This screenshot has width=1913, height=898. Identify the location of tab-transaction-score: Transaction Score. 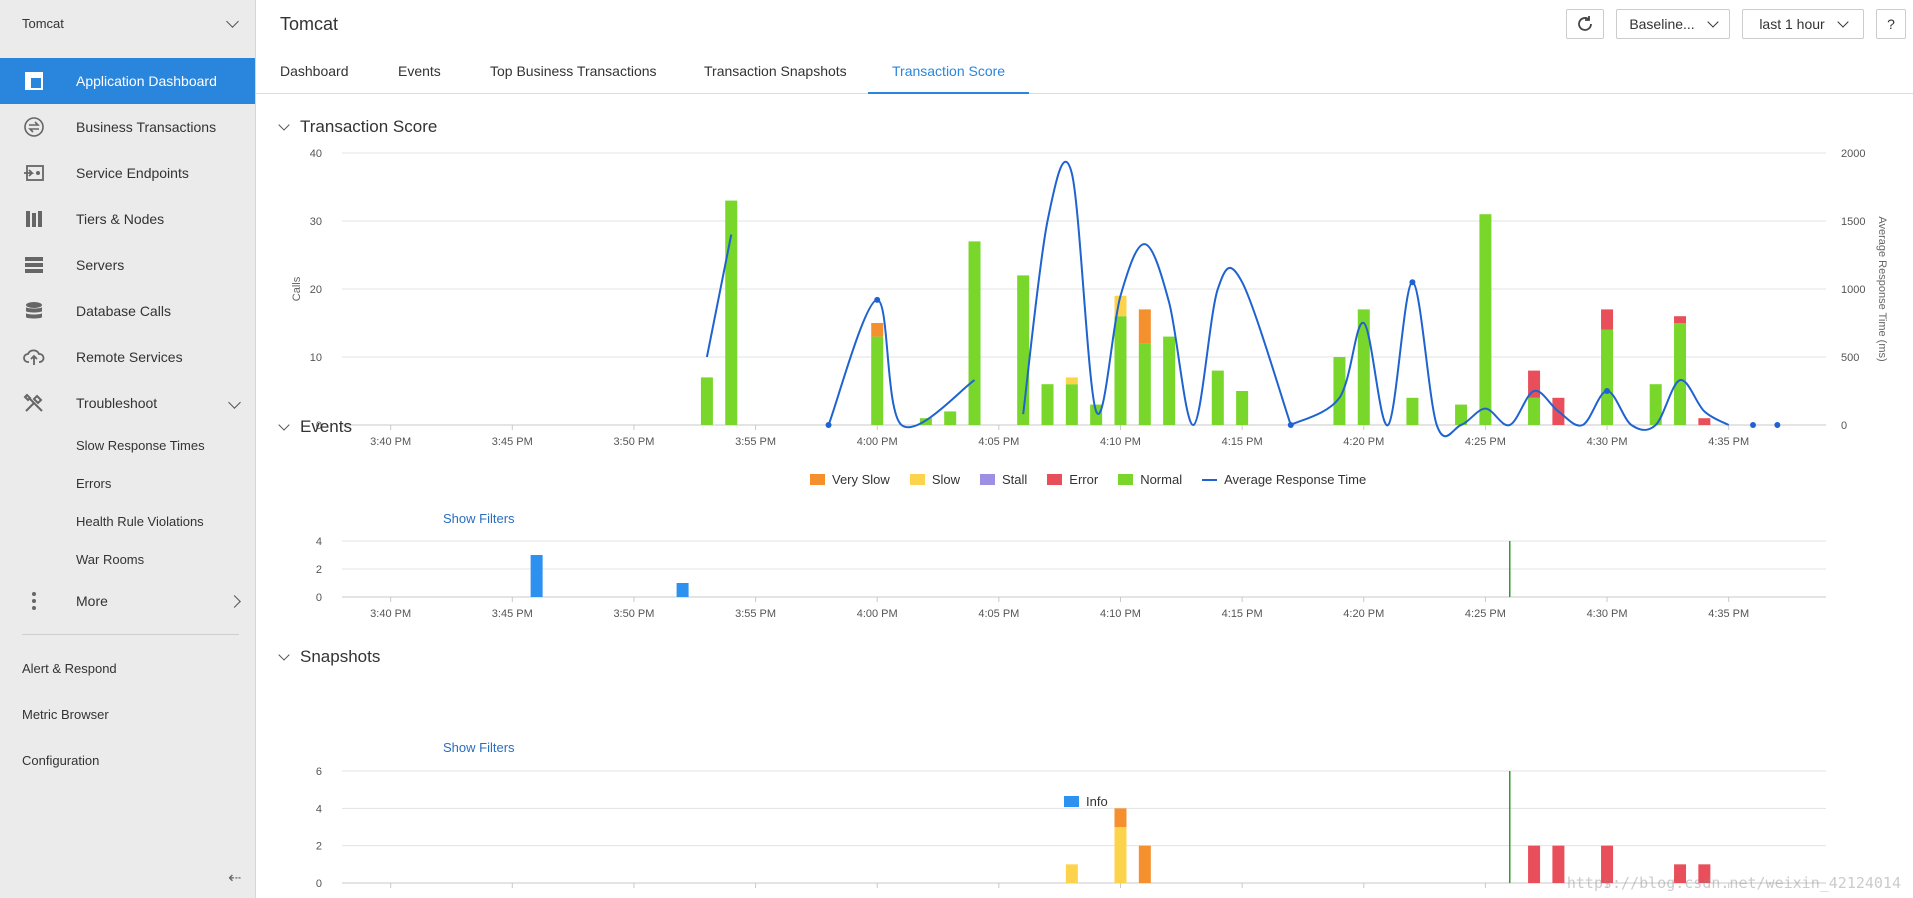
(949, 71).